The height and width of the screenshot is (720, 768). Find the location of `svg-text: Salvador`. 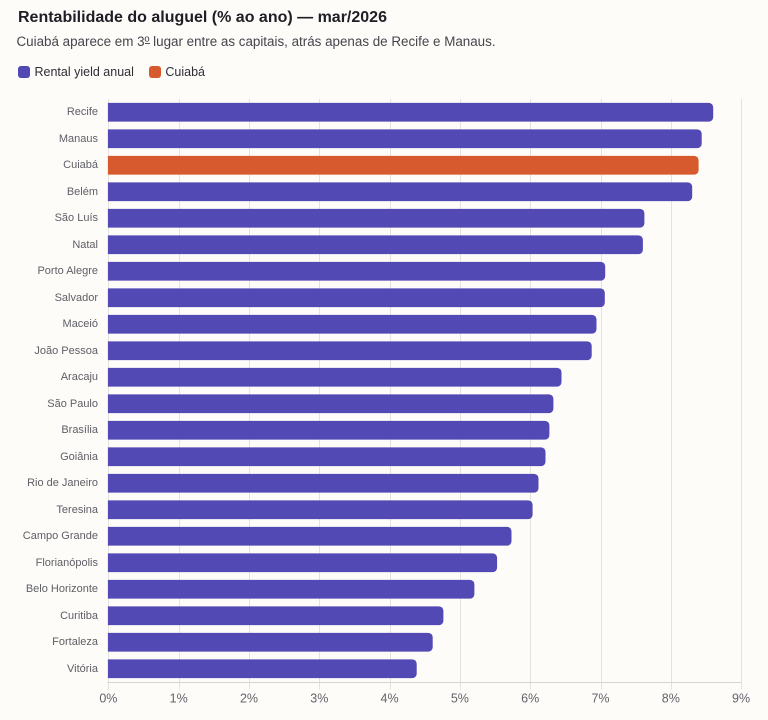

svg-text: Salvador is located at coordinates (77, 298).